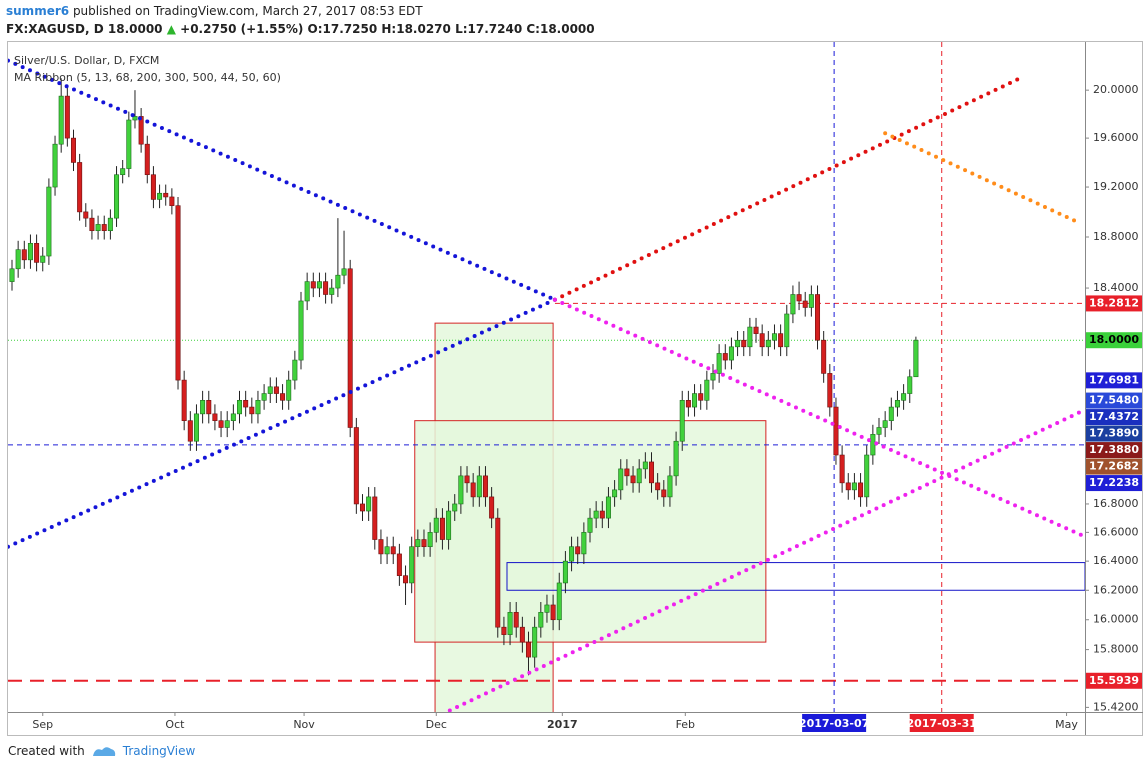 The width and height of the screenshot is (1143, 770). What do you see at coordinates (1116, 619) in the screenshot?
I see `y-tick-label: 16.0000` at bounding box center [1116, 619].